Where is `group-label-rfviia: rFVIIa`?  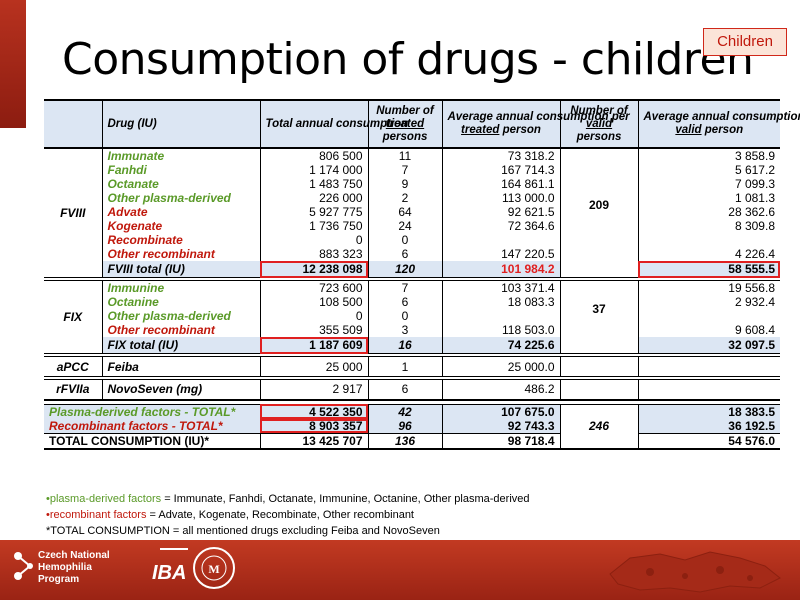
group-label-rfviia: rFVIIa is located at coordinates (73, 389).